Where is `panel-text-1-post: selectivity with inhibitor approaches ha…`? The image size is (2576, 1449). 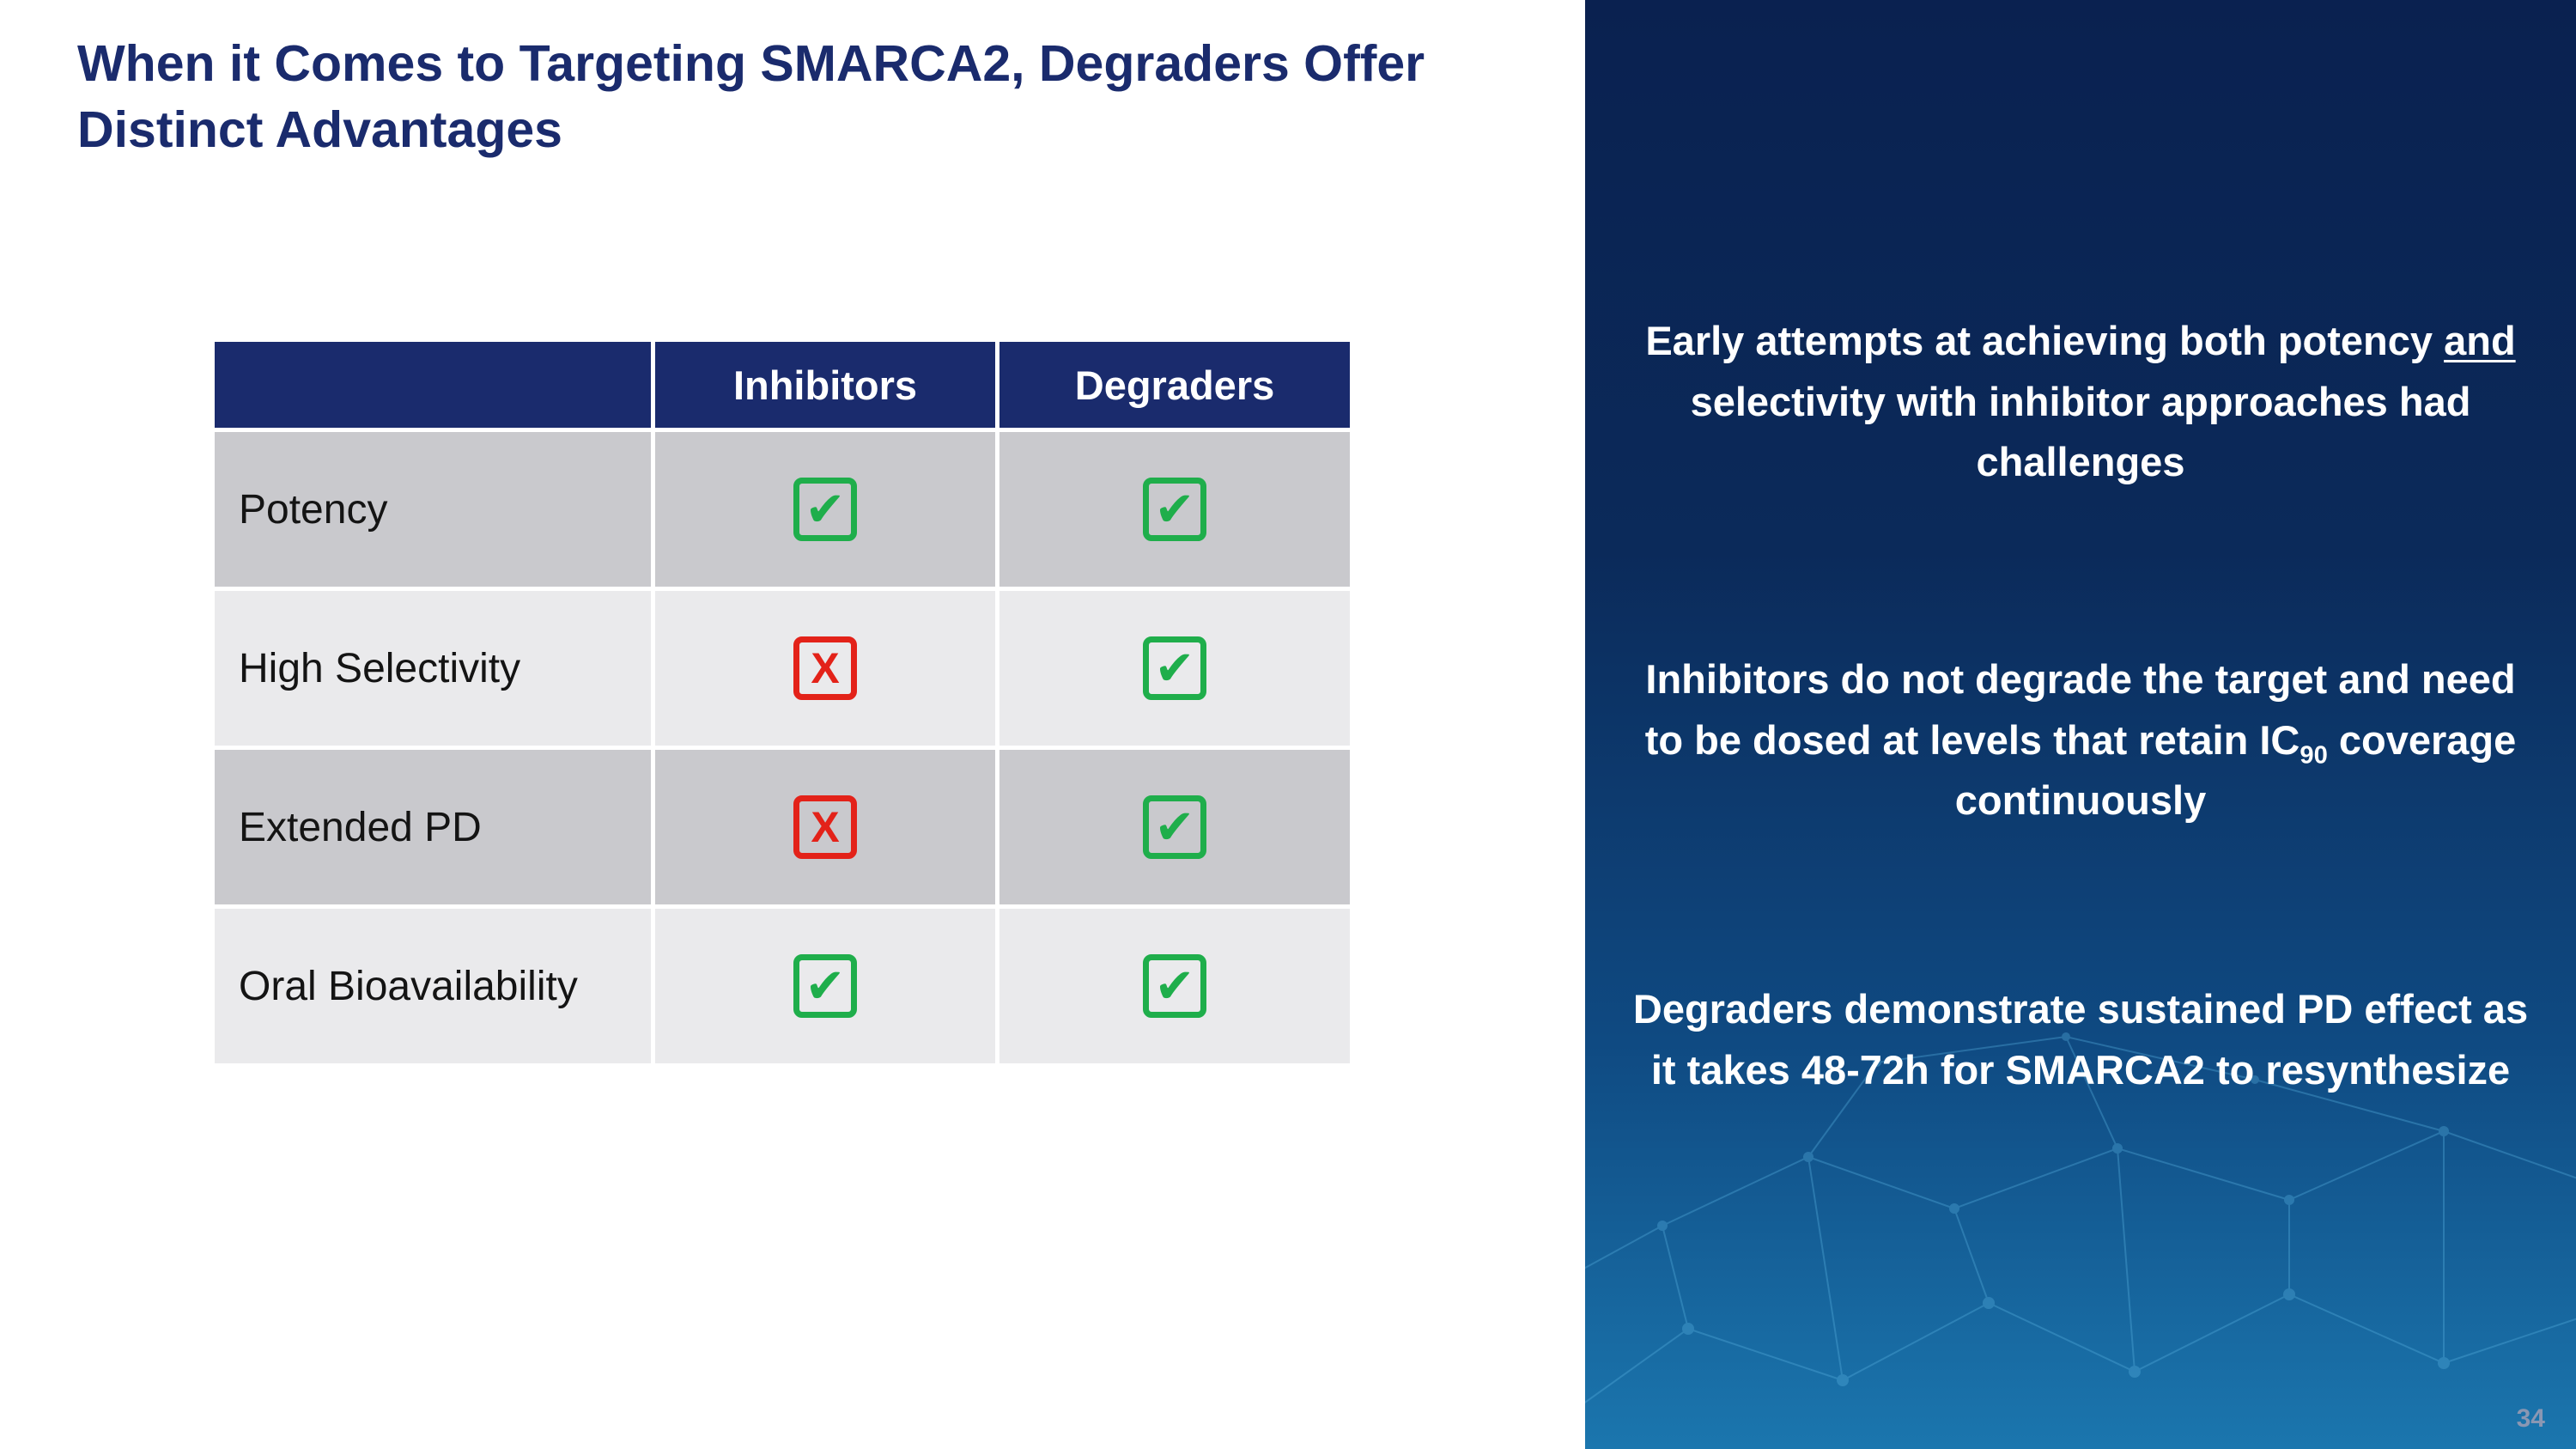 panel-text-1-post: selectivity with inhibitor approaches ha… is located at coordinates (2080, 431).